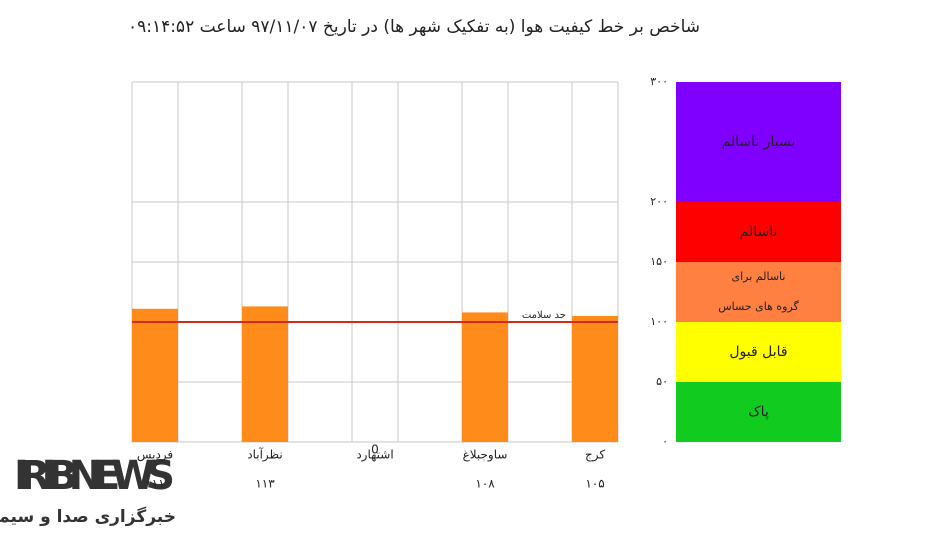  Describe the element at coordinates (544, 315) in the screenshot. I see `threshold-label: حد سلامت` at that location.